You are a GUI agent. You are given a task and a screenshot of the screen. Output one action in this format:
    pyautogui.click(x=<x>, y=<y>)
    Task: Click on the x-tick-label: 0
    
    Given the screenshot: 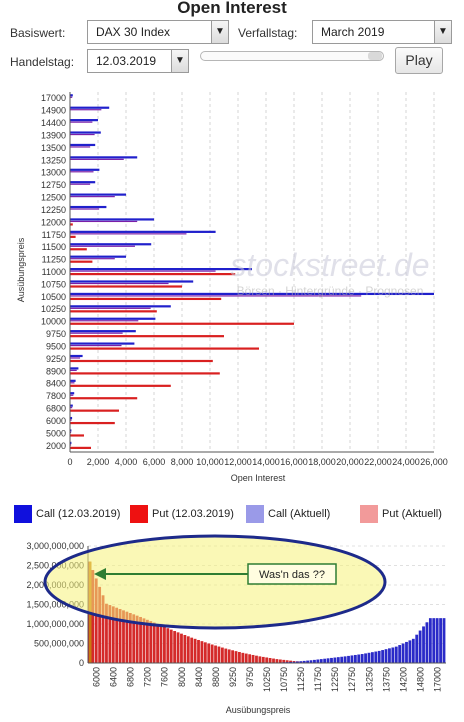 What is the action you would take?
    pyautogui.click(x=69, y=462)
    